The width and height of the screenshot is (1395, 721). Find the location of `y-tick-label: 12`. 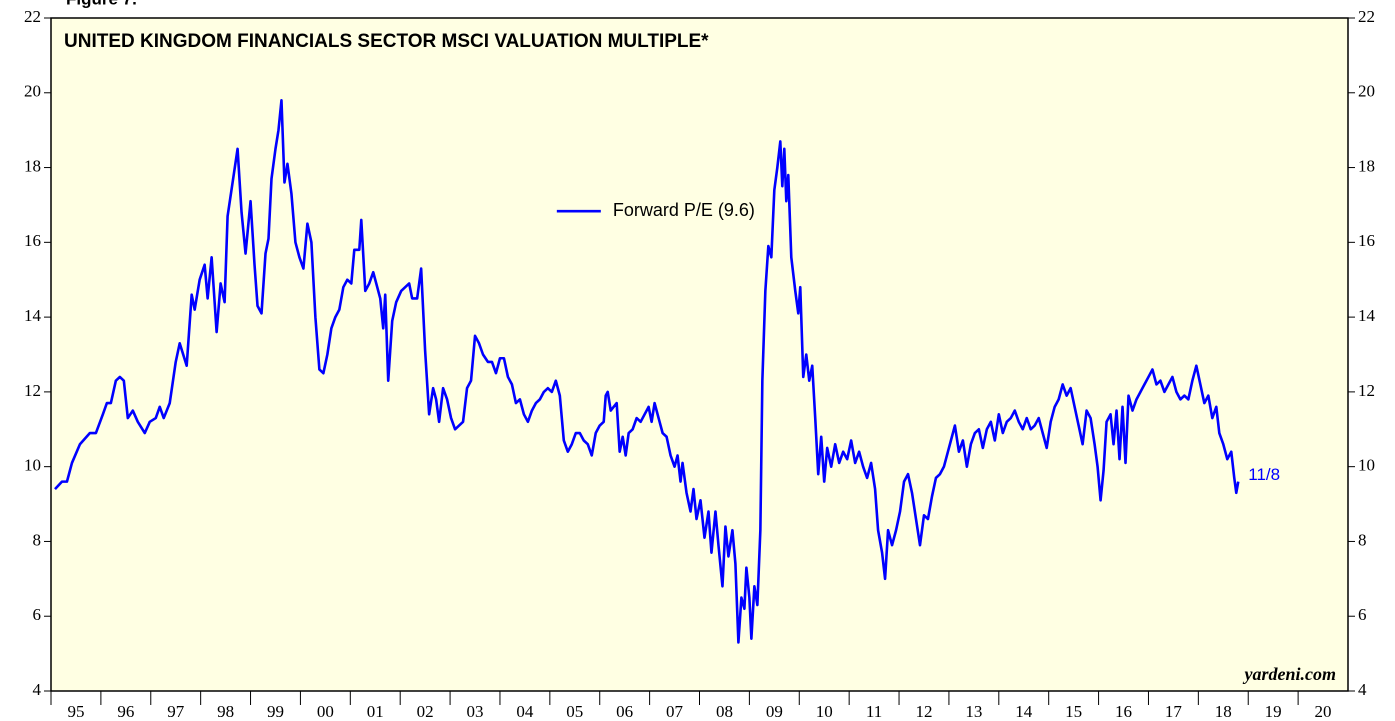

y-tick-label: 12 is located at coordinates (32, 390).